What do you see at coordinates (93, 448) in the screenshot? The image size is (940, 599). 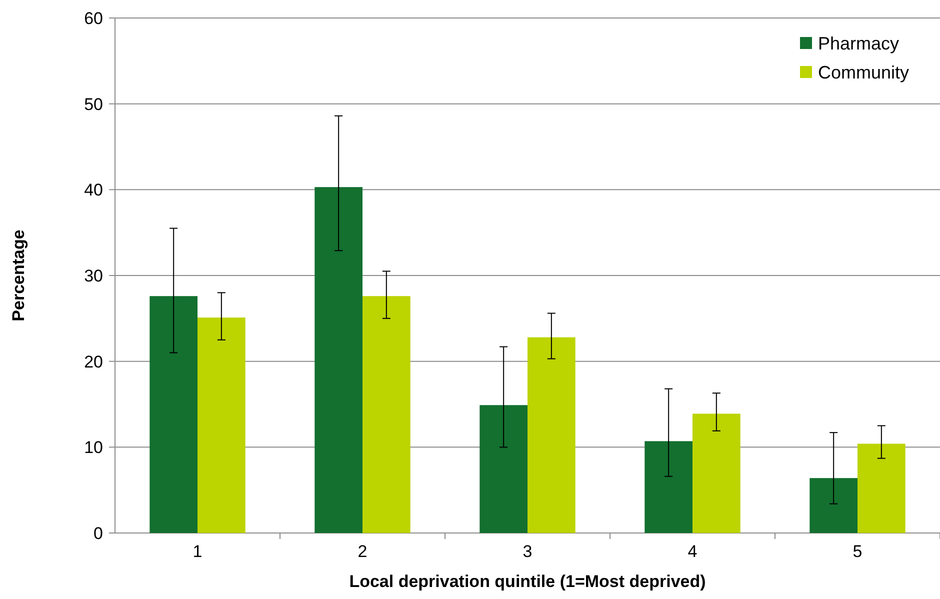 I see `y-tick-label: 10` at bounding box center [93, 448].